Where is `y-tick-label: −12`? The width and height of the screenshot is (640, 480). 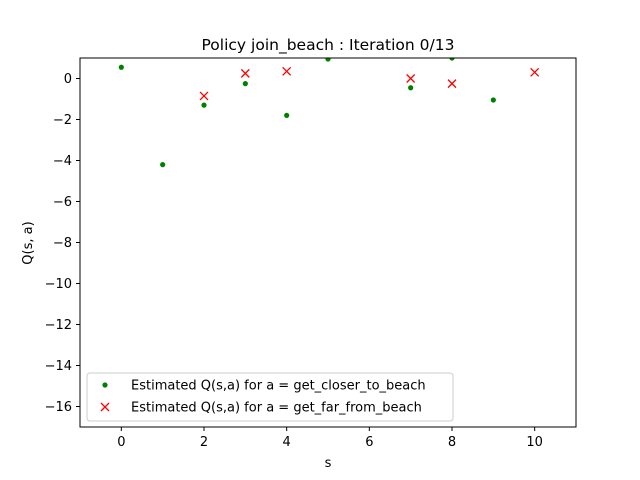 y-tick-label: −12 is located at coordinates (58, 325).